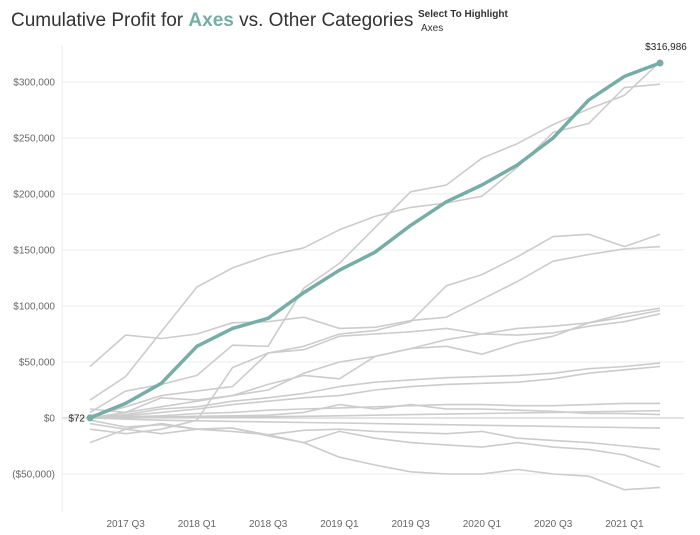  What do you see at coordinates (76, 418) in the screenshot?
I see `start-value-label: $72` at bounding box center [76, 418].